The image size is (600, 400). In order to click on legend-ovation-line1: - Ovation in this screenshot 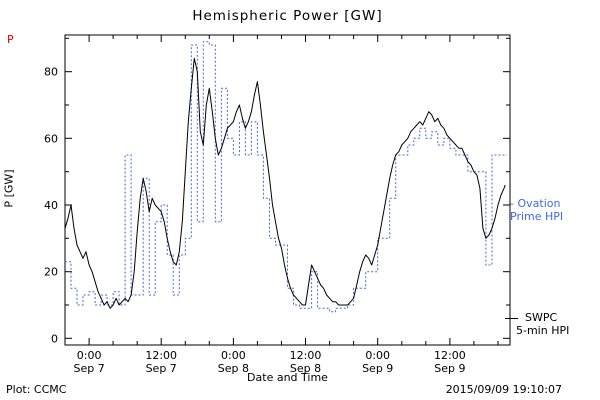, I will do `click(535, 203)`.